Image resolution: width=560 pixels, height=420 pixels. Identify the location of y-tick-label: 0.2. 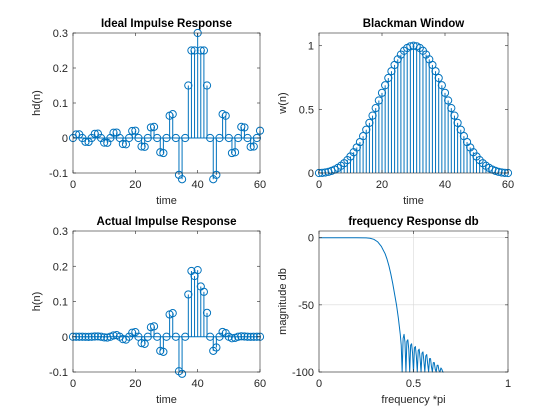
(60, 267).